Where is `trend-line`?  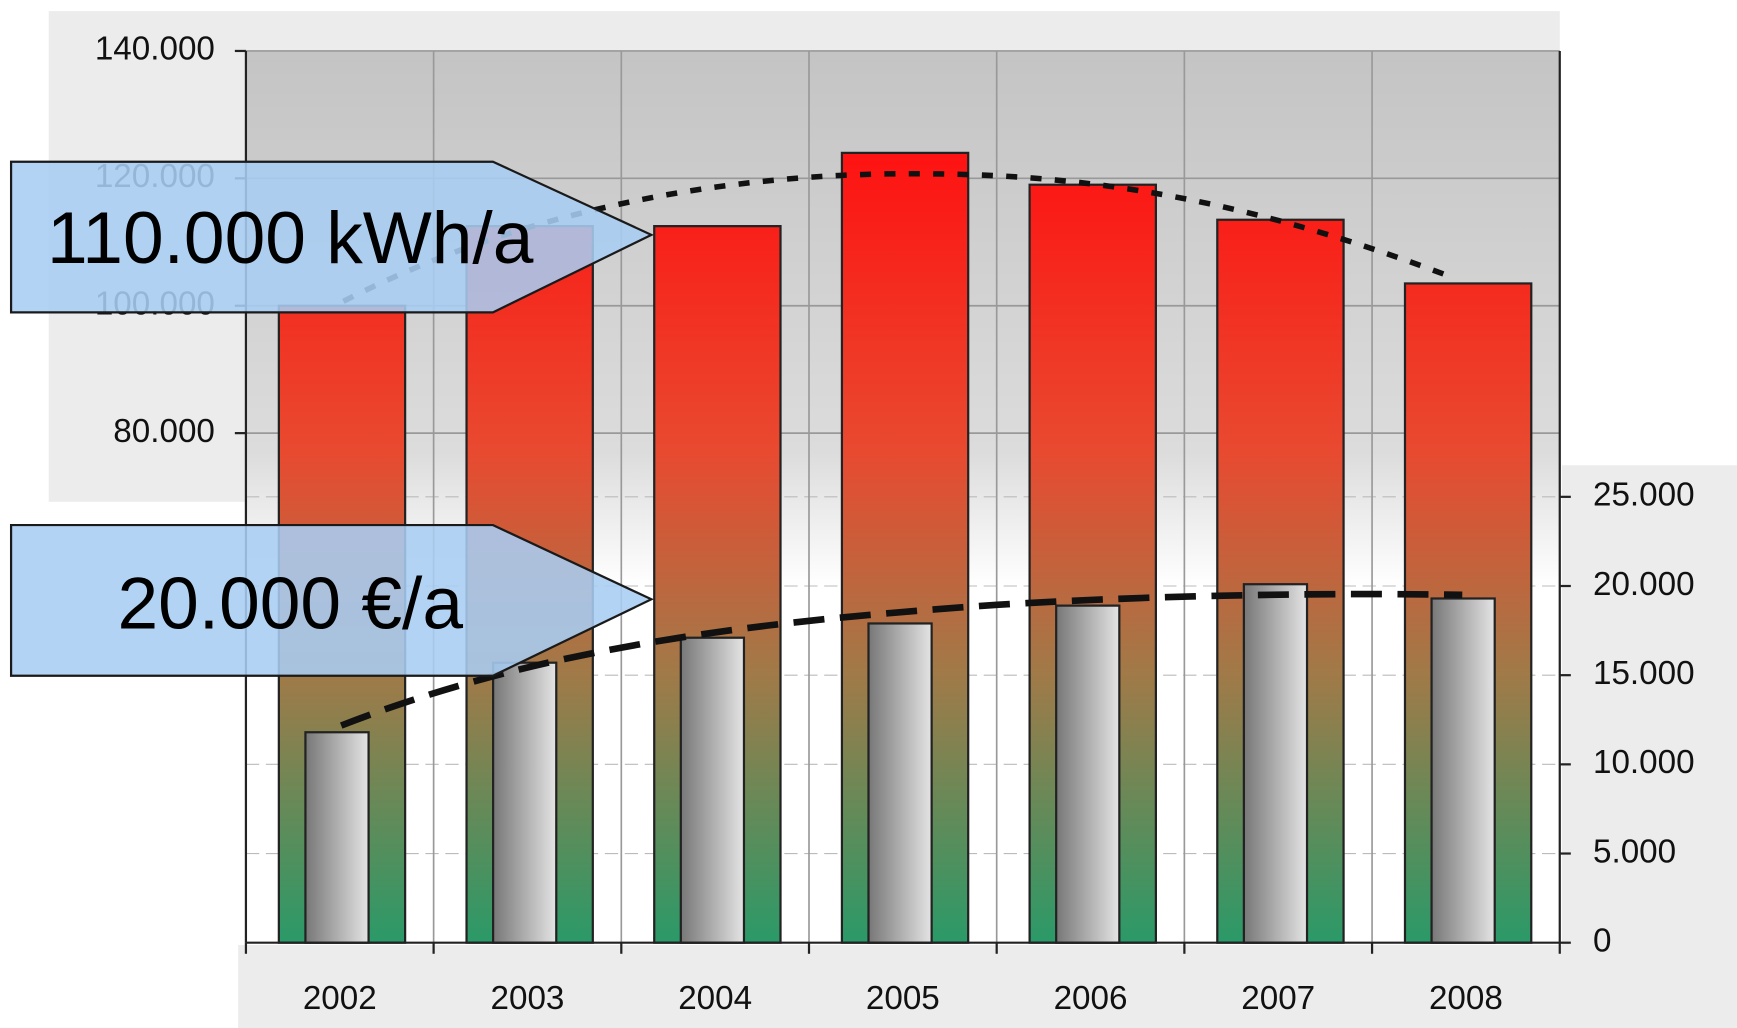
trend-line is located at coordinates (901, 659).